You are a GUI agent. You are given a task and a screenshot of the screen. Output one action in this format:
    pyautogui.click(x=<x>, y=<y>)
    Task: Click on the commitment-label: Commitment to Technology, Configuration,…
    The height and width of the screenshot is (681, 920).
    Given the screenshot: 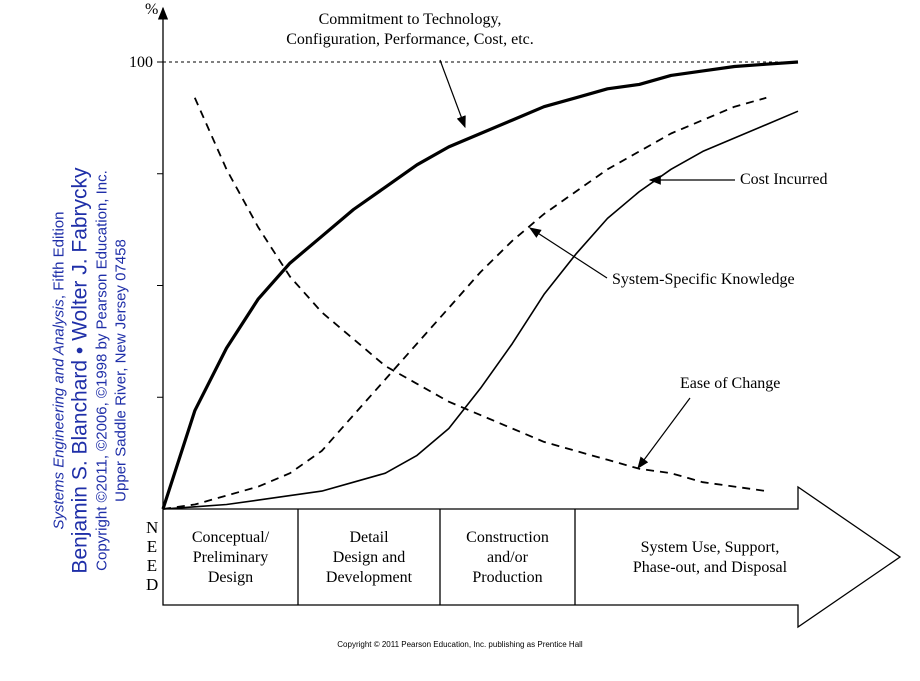 What is the action you would take?
    pyautogui.click(x=410, y=29)
    